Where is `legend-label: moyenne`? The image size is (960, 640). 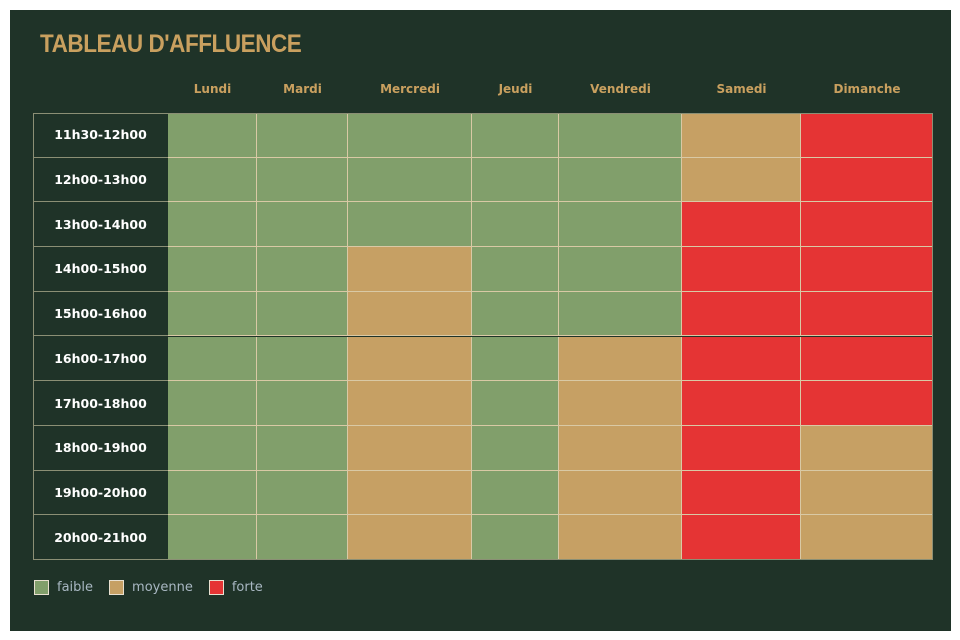
legend-label: moyenne is located at coordinates (162, 587).